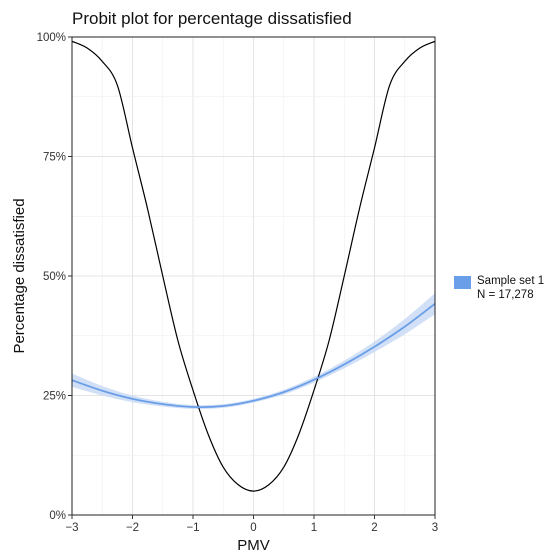  What do you see at coordinates (212, 18) in the screenshot?
I see `chart-title: Probit plot for percentage dissatisfied` at bounding box center [212, 18].